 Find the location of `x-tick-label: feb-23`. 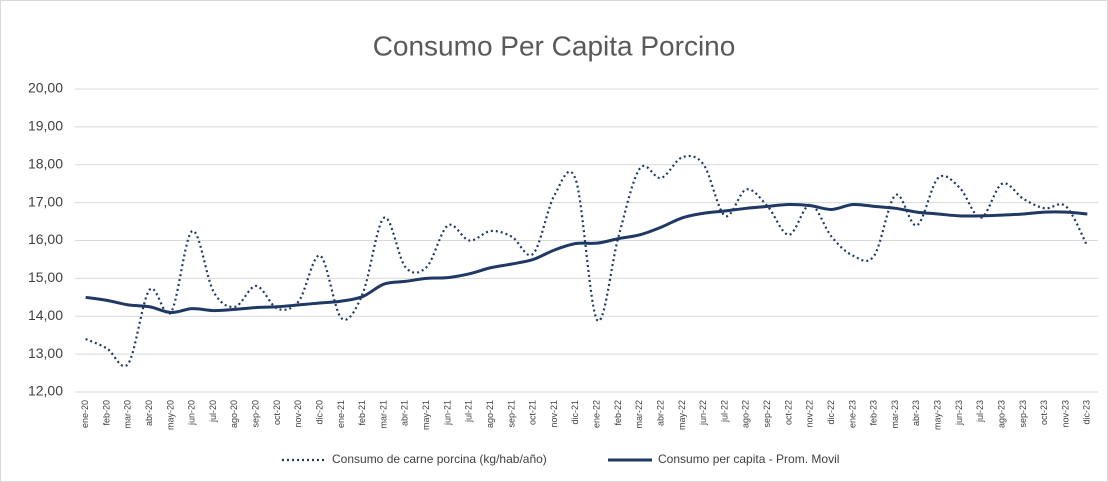

x-tick-label: feb-23 is located at coordinates (874, 413).